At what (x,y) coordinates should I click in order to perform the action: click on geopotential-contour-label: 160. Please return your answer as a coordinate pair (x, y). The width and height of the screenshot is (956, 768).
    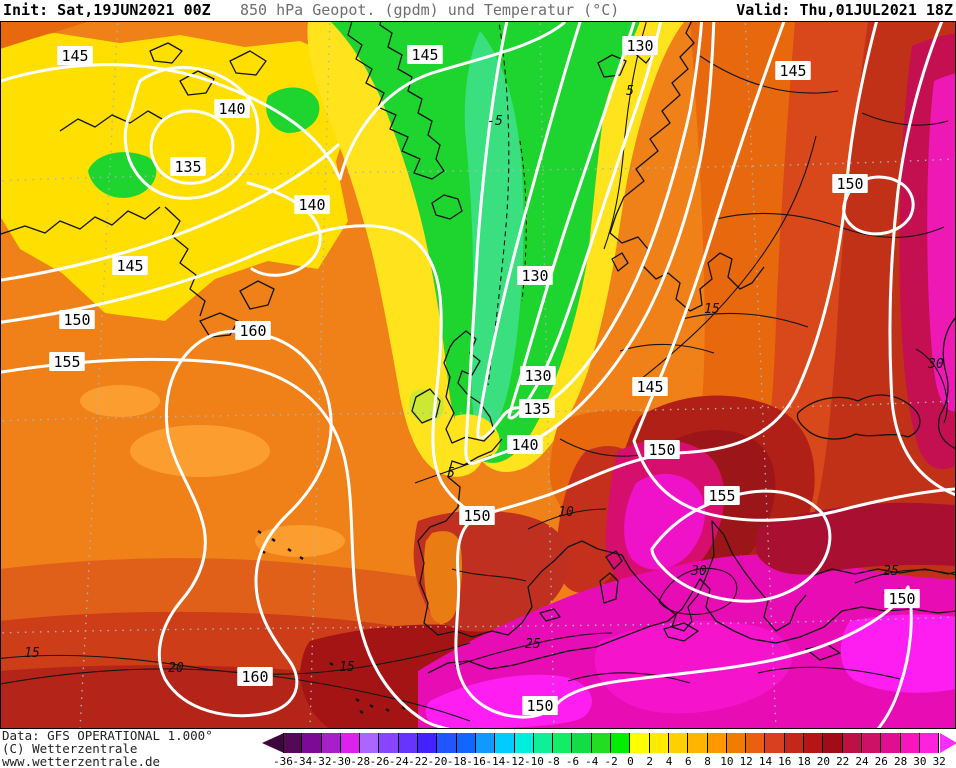
    Looking at the image, I should click on (253, 330).